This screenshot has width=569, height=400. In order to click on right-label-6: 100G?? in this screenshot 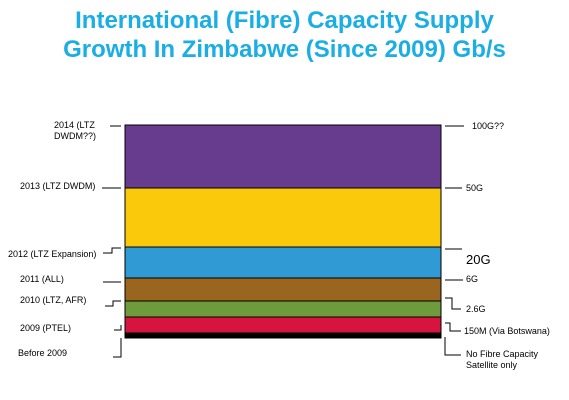, I will do `click(488, 126)`.